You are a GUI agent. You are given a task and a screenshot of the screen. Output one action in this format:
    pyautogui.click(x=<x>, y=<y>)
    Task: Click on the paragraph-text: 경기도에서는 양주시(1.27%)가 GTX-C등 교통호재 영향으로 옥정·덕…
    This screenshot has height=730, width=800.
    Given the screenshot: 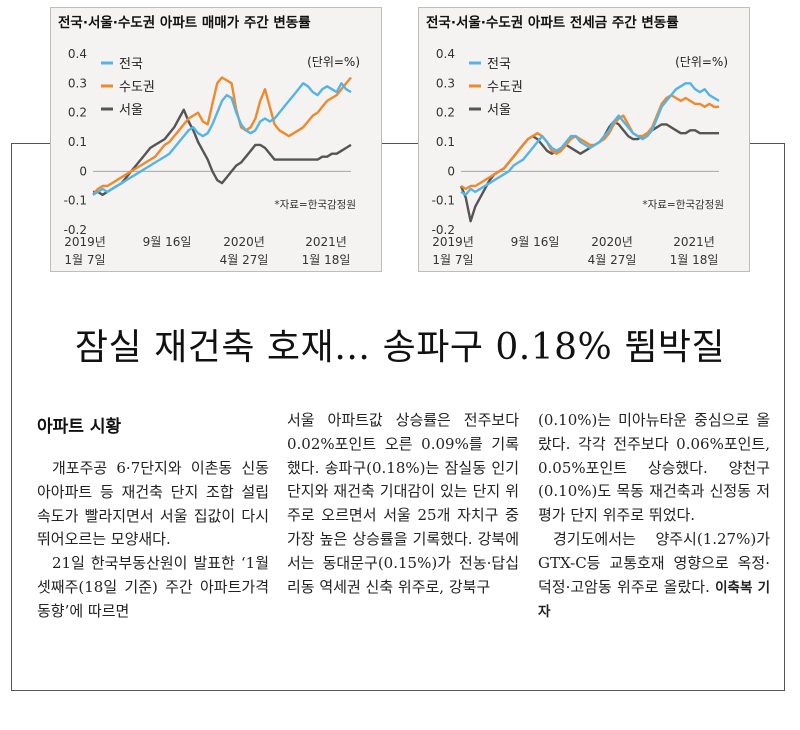 What is the action you would take?
    pyautogui.click(x=654, y=562)
    